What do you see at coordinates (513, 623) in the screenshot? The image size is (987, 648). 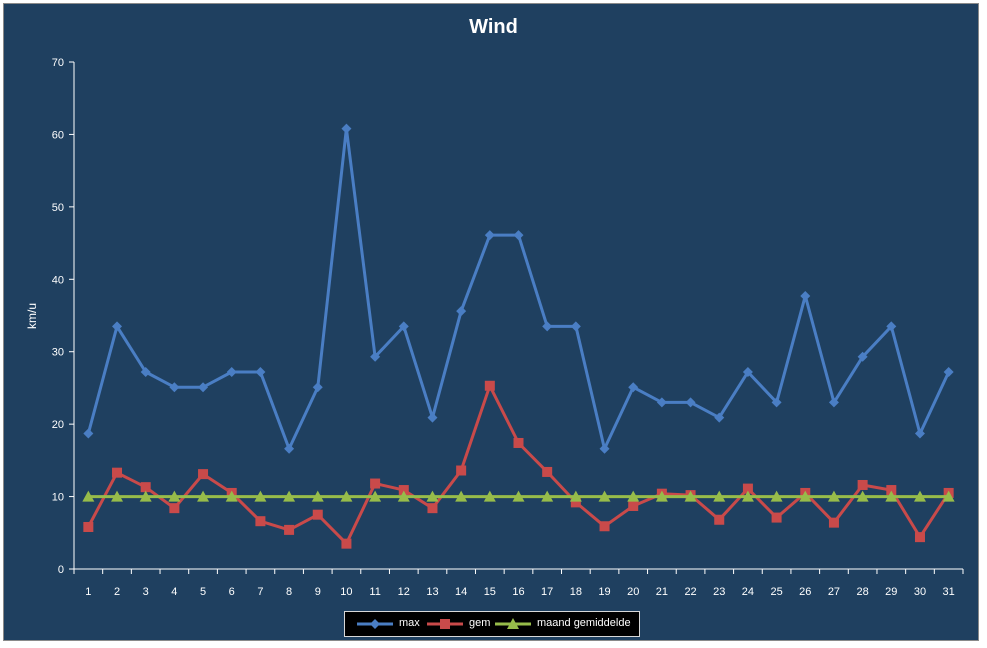 I see `legend-marker-maand-gemiddelde` at bounding box center [513, 623].